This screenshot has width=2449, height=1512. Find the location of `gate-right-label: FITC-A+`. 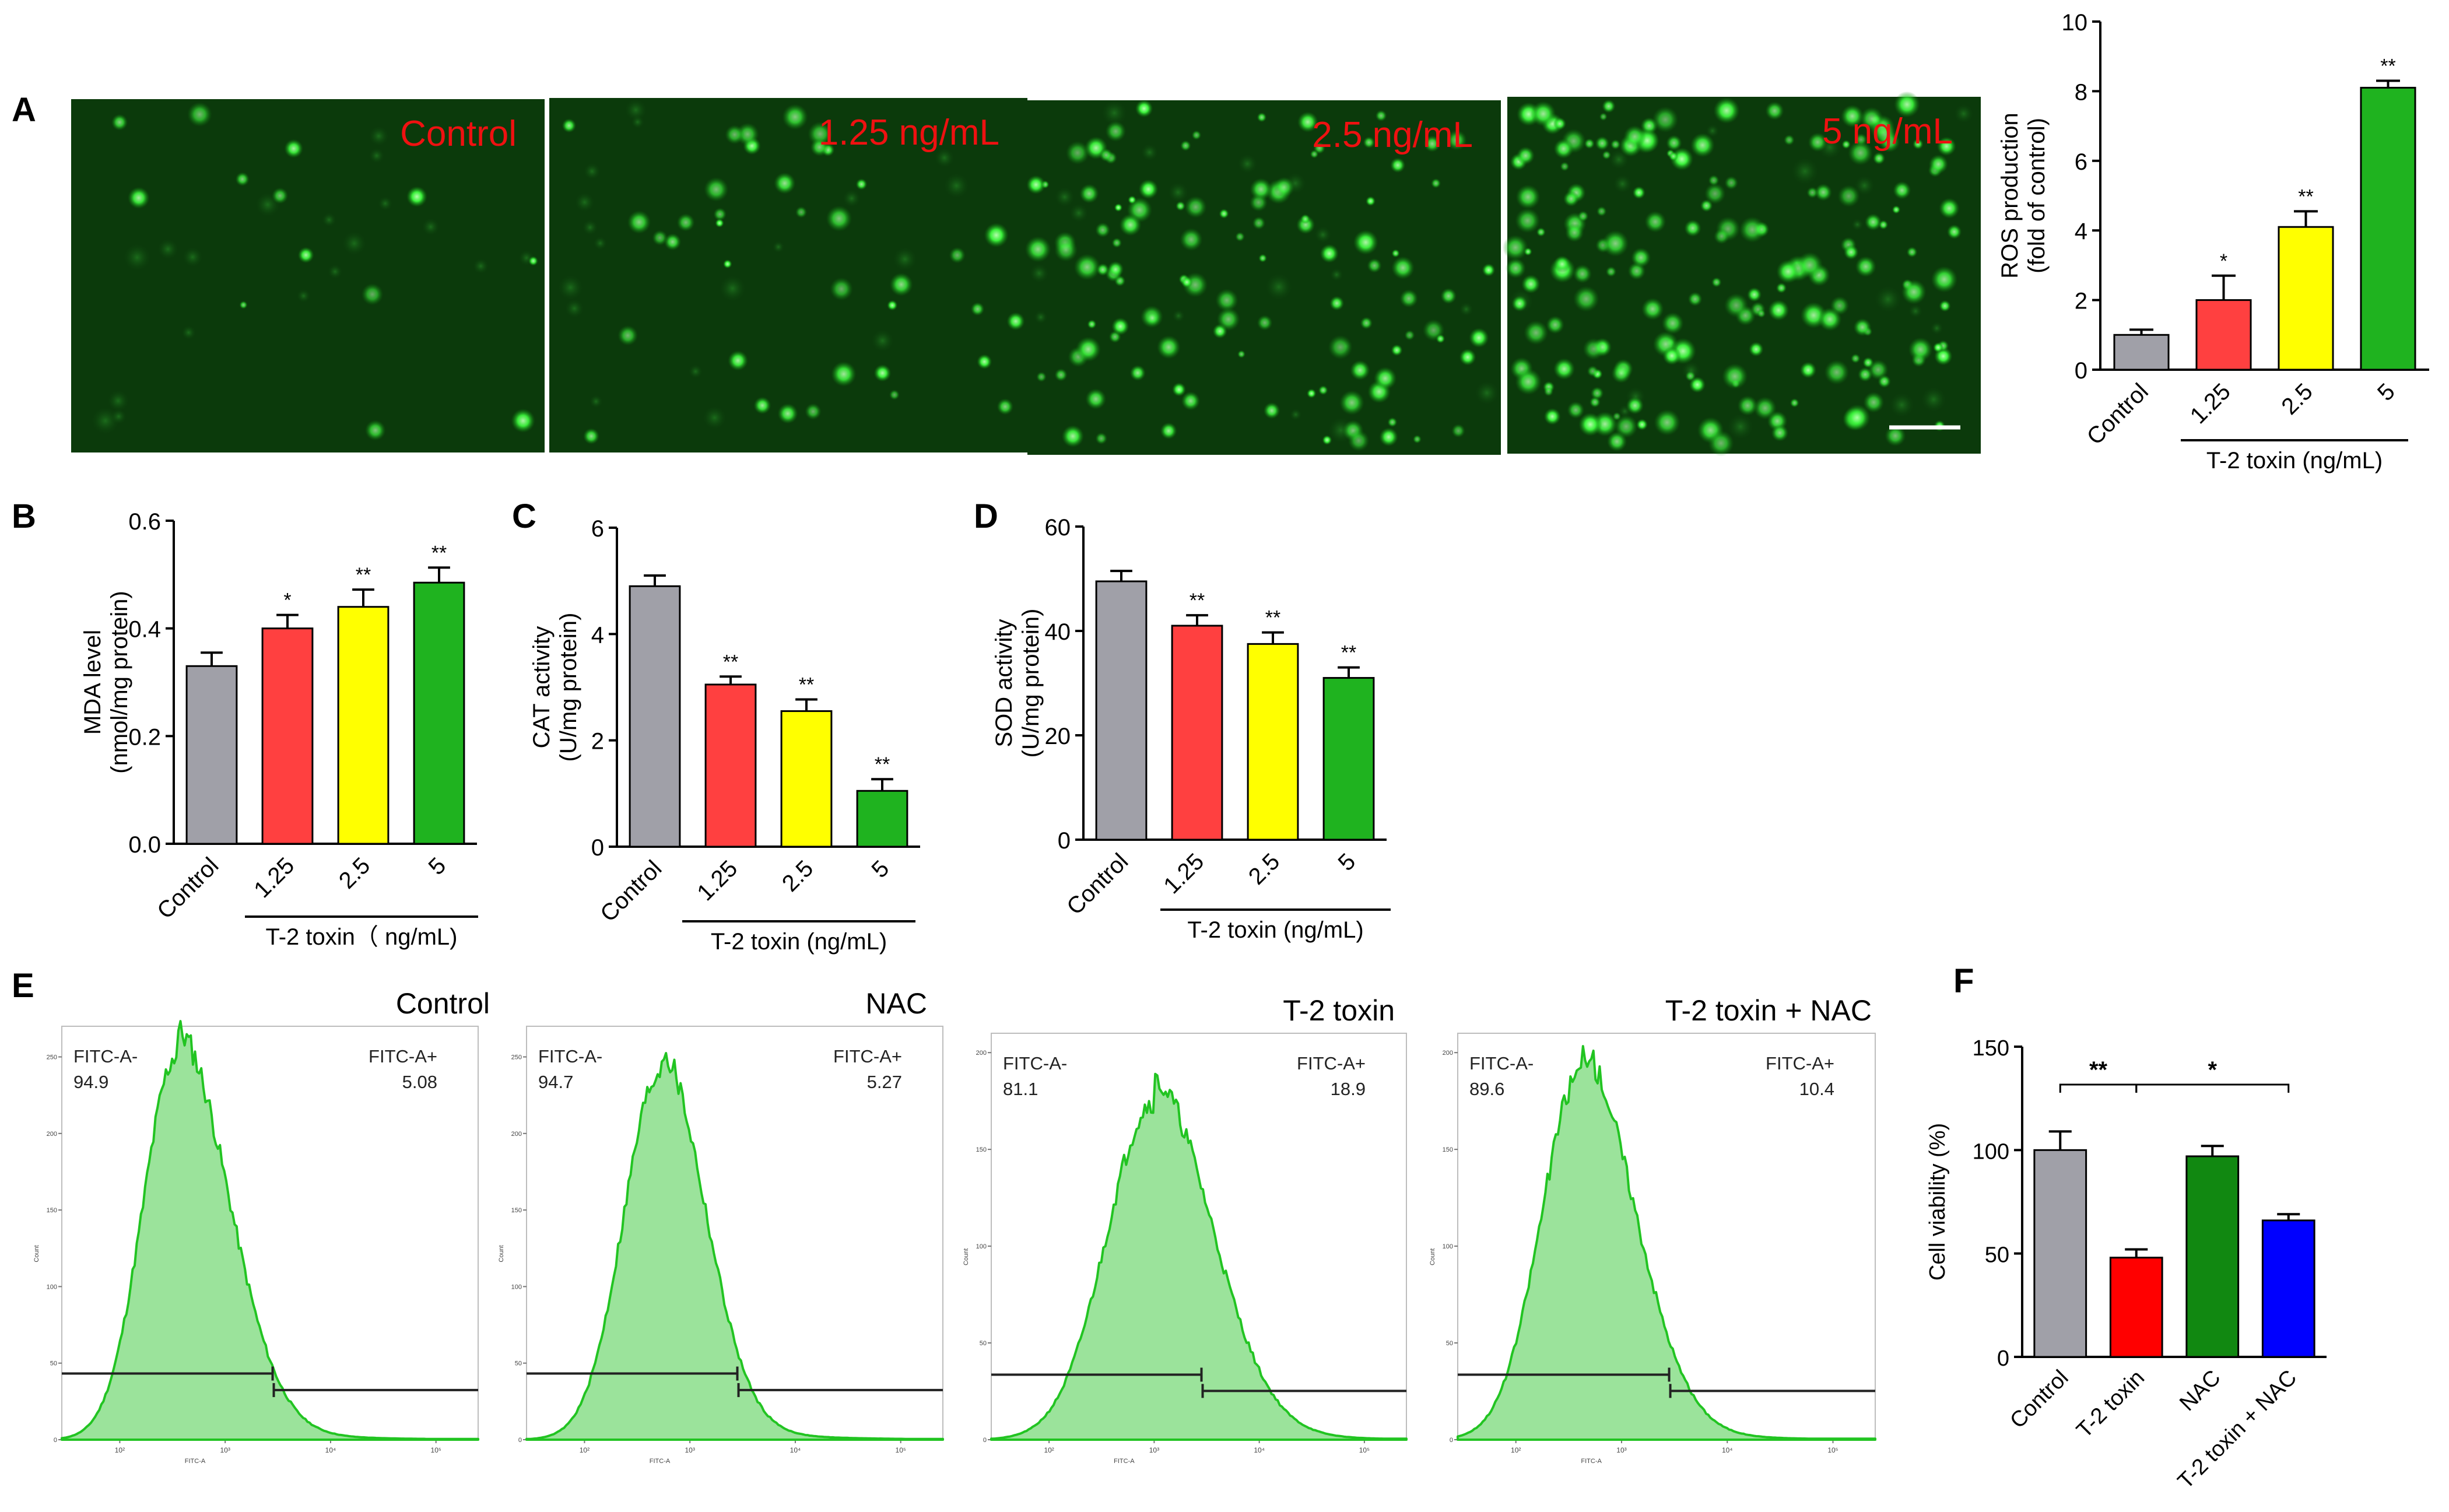

gate-right-label: FITC-A+ is located at coordinates (1800, 1063).